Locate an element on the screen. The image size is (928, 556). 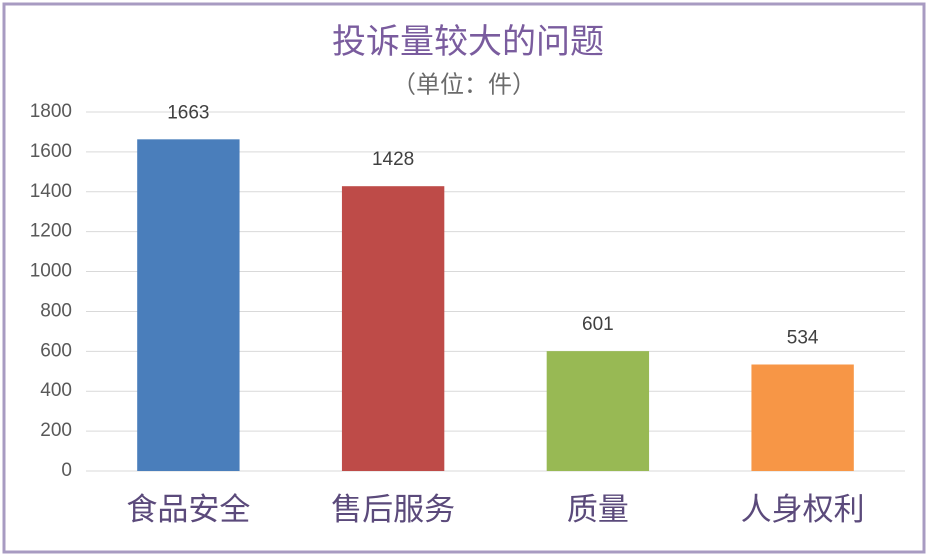
x-tick-label: 人身权利 is located at coordinates (803, 509).